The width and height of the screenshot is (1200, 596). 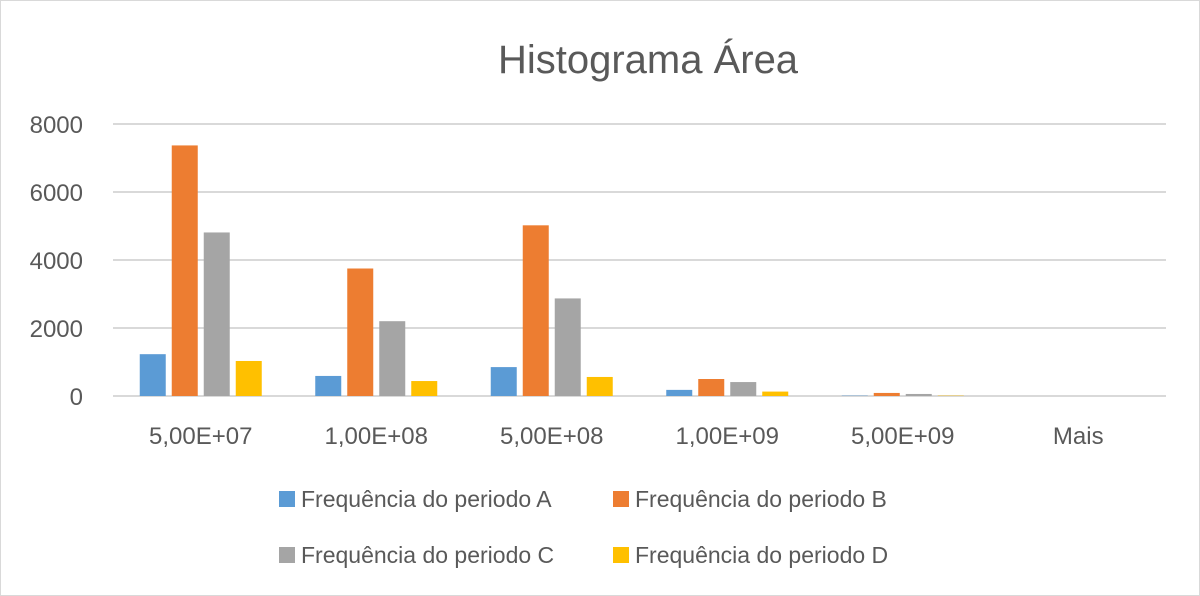 What do you see at coordinates (902, 436) in the screenshot?
I see `x-tick-label: 5,00E+09` at bounding box center [902, 436].